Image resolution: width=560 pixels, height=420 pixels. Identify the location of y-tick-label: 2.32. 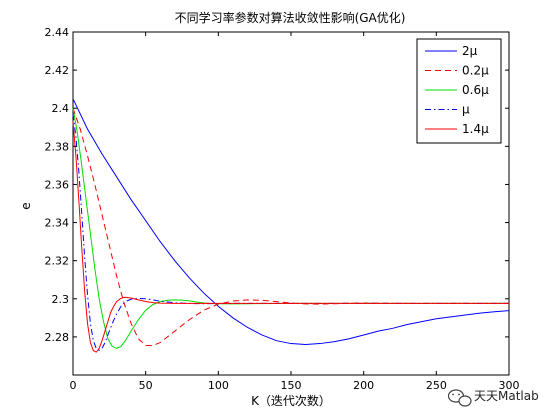
(57, 261).